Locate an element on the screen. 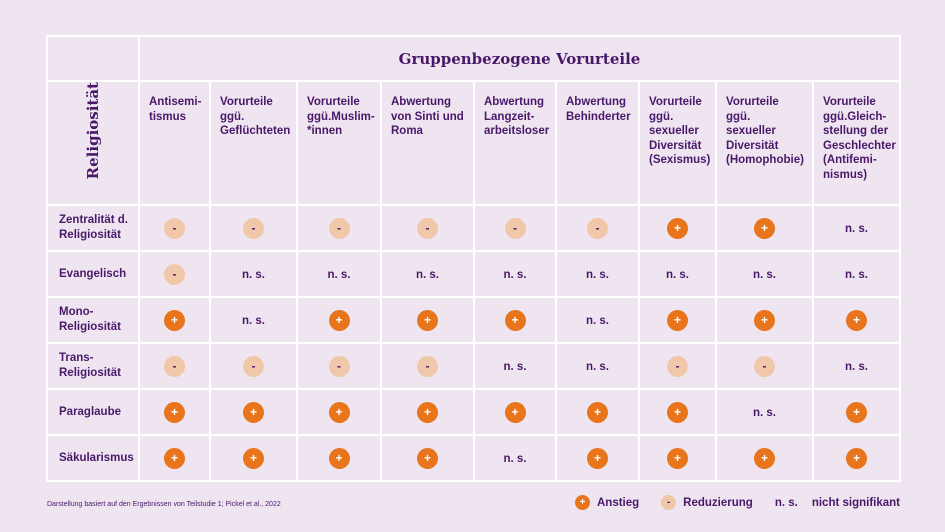 This screenshot has height=532, width=945. table-row: Mono- Religiosität + n. s. + + + n. s. + + + is located at coordinates (473, 320).